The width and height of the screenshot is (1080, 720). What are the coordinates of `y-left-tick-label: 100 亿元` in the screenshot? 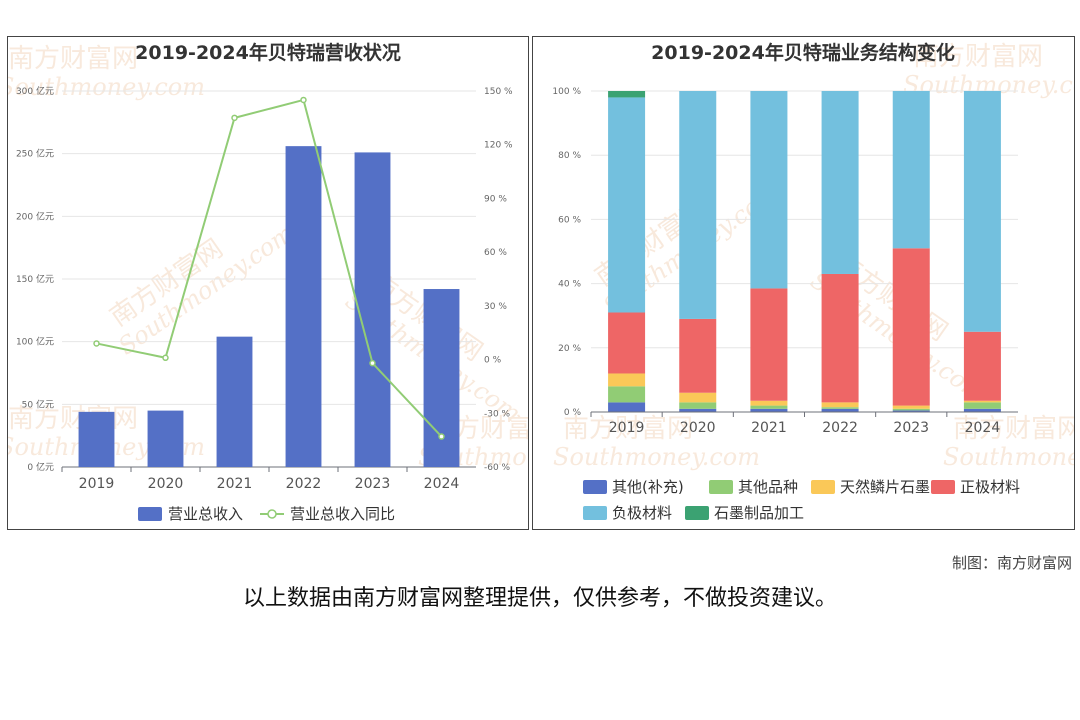 It's located at (35, 342).